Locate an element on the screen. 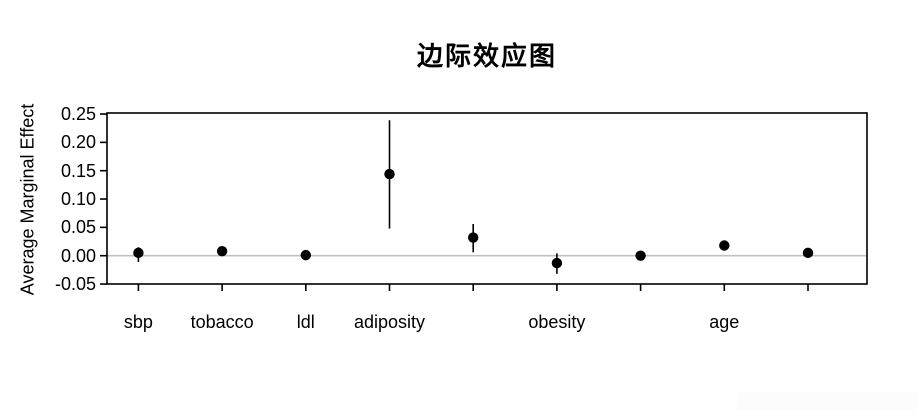 The image size is (922, 420). x-tick-label: tobacco is located at coordinates (222, 322).